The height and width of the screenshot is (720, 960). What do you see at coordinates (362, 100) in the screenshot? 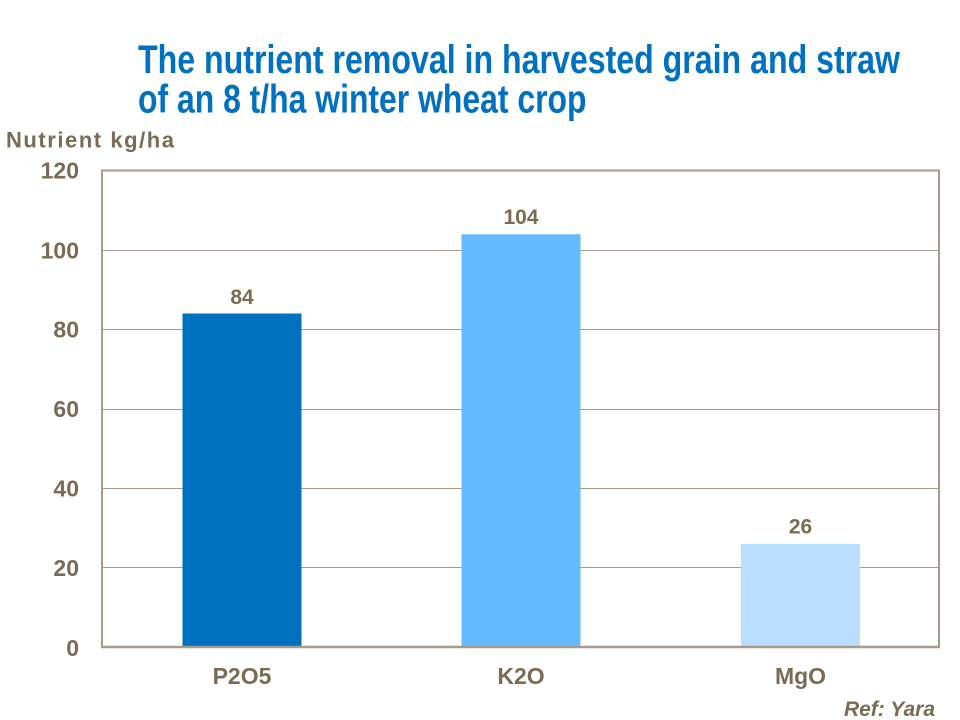
I see `svg-text: of an 8 t/ha winter wheat crop` at bounding box center [362, 100].